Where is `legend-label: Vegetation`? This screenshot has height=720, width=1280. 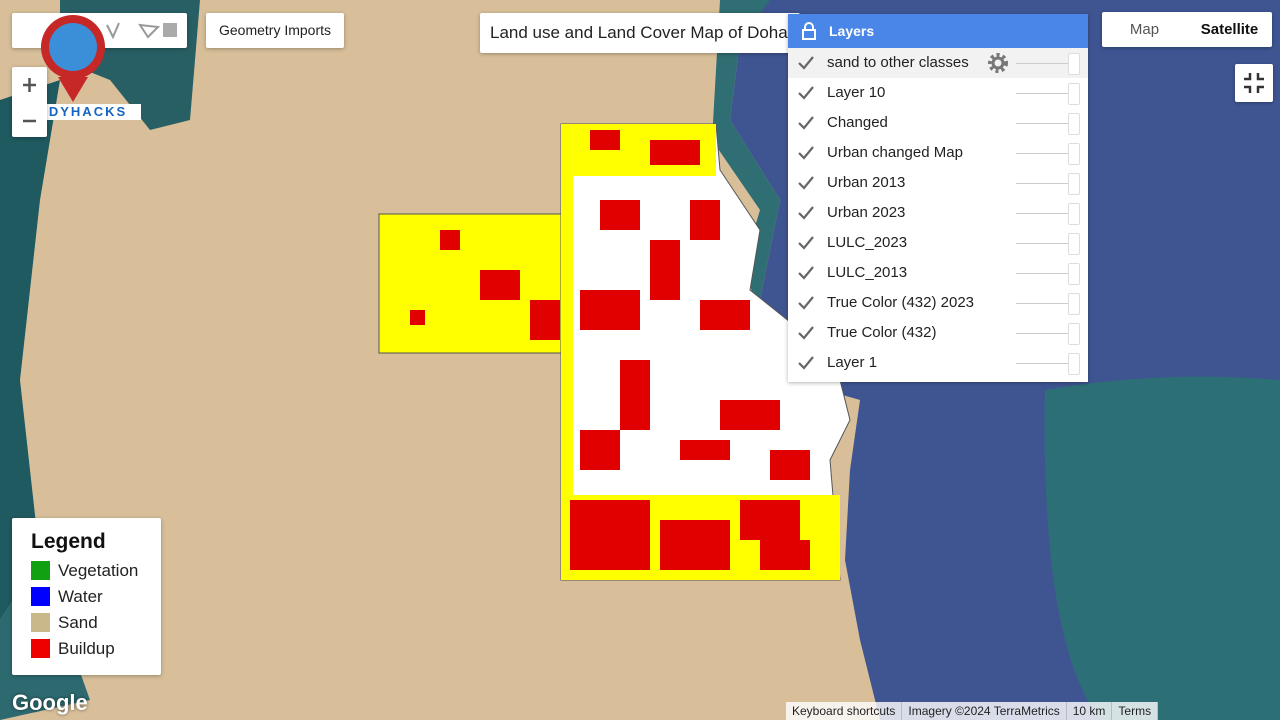 legend-label: Vegetation is located at coordinates (98, 570).